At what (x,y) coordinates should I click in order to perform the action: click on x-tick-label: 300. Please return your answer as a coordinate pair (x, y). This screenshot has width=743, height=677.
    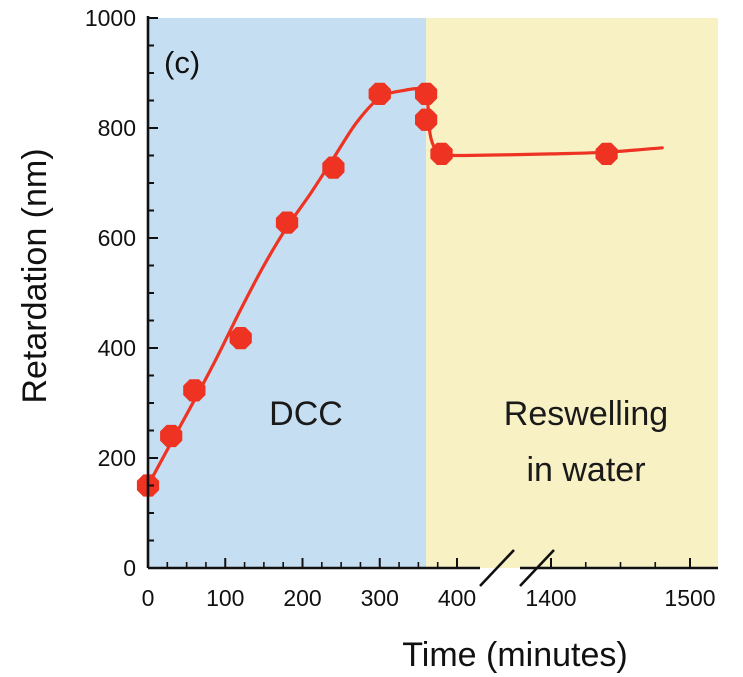
    Looking at the image, I should click on (380, 598).